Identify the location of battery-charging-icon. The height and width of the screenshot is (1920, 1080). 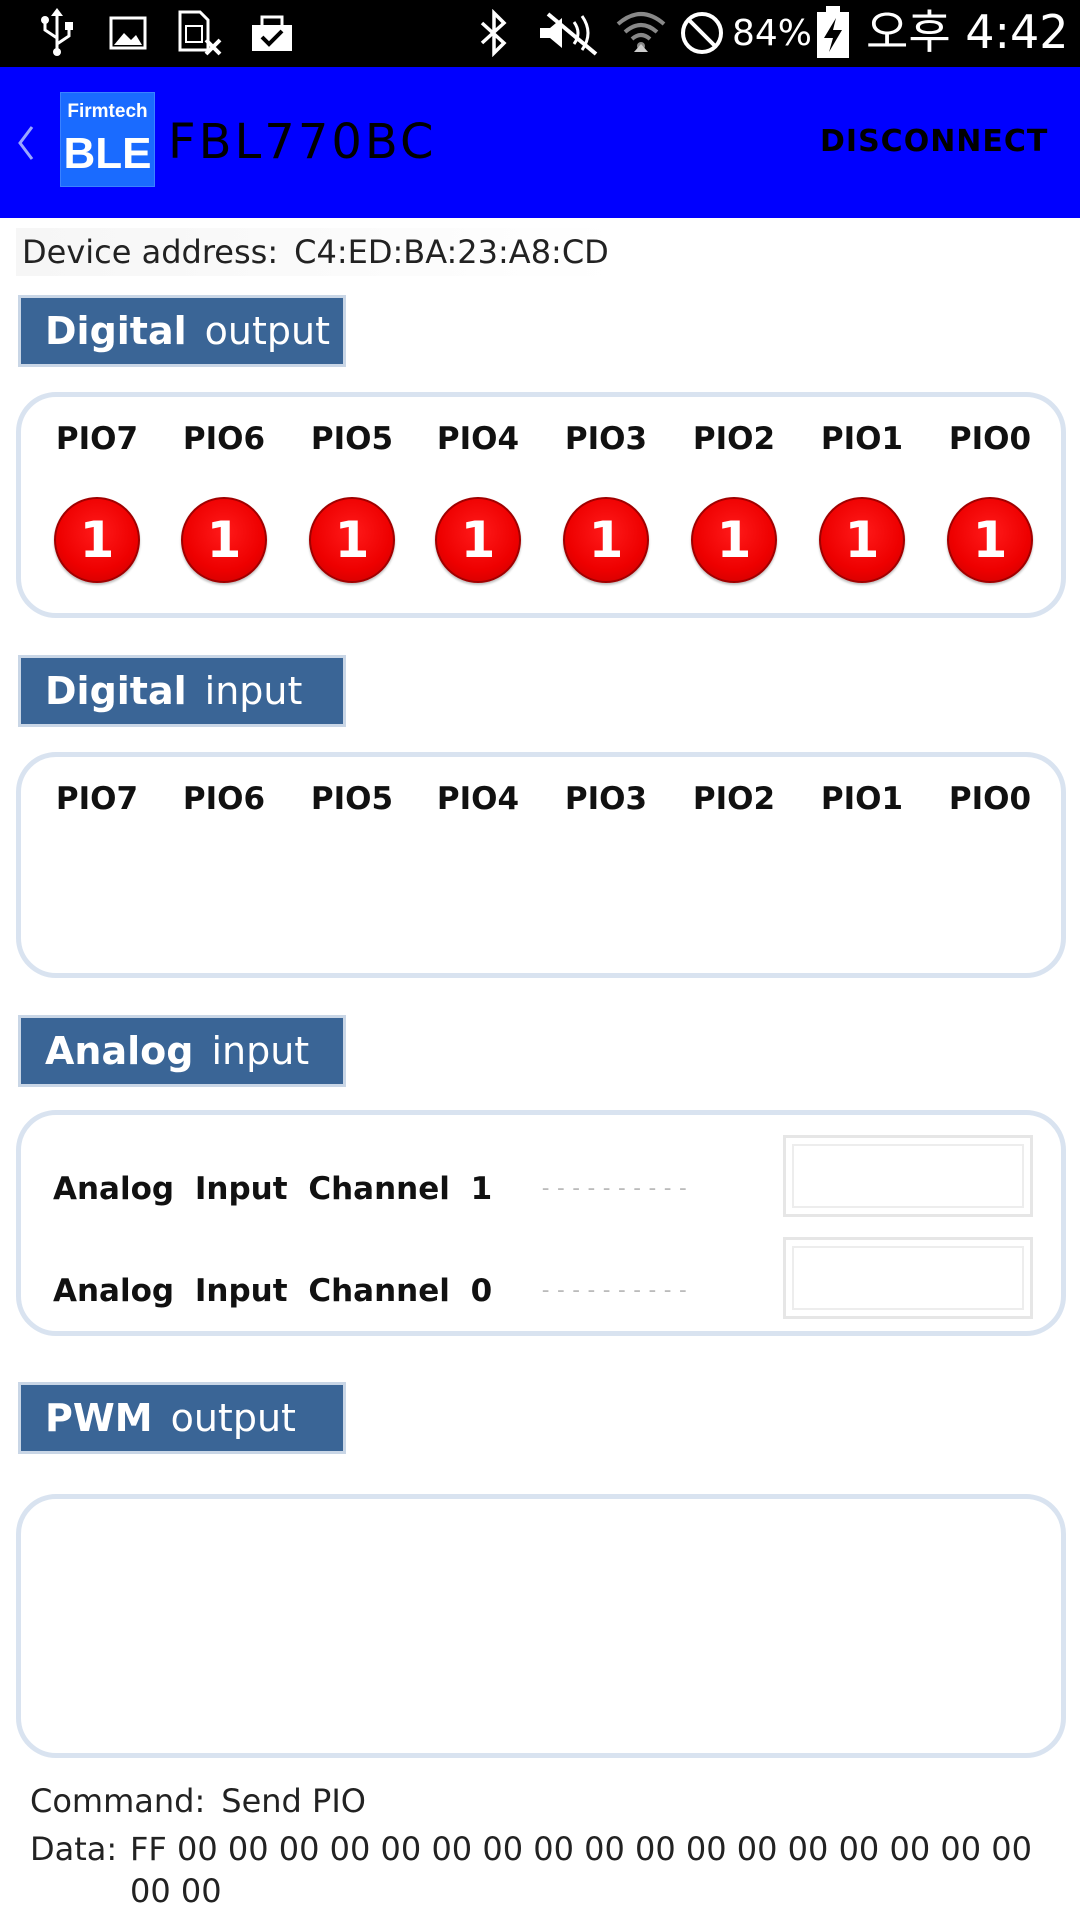
(833, 32).